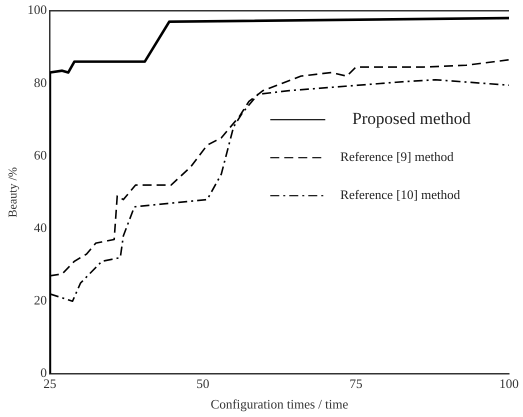 The width and height of the screenshot is (523, 417). I want to click on y-axis-title: Beauty /%, so click(12, 192).